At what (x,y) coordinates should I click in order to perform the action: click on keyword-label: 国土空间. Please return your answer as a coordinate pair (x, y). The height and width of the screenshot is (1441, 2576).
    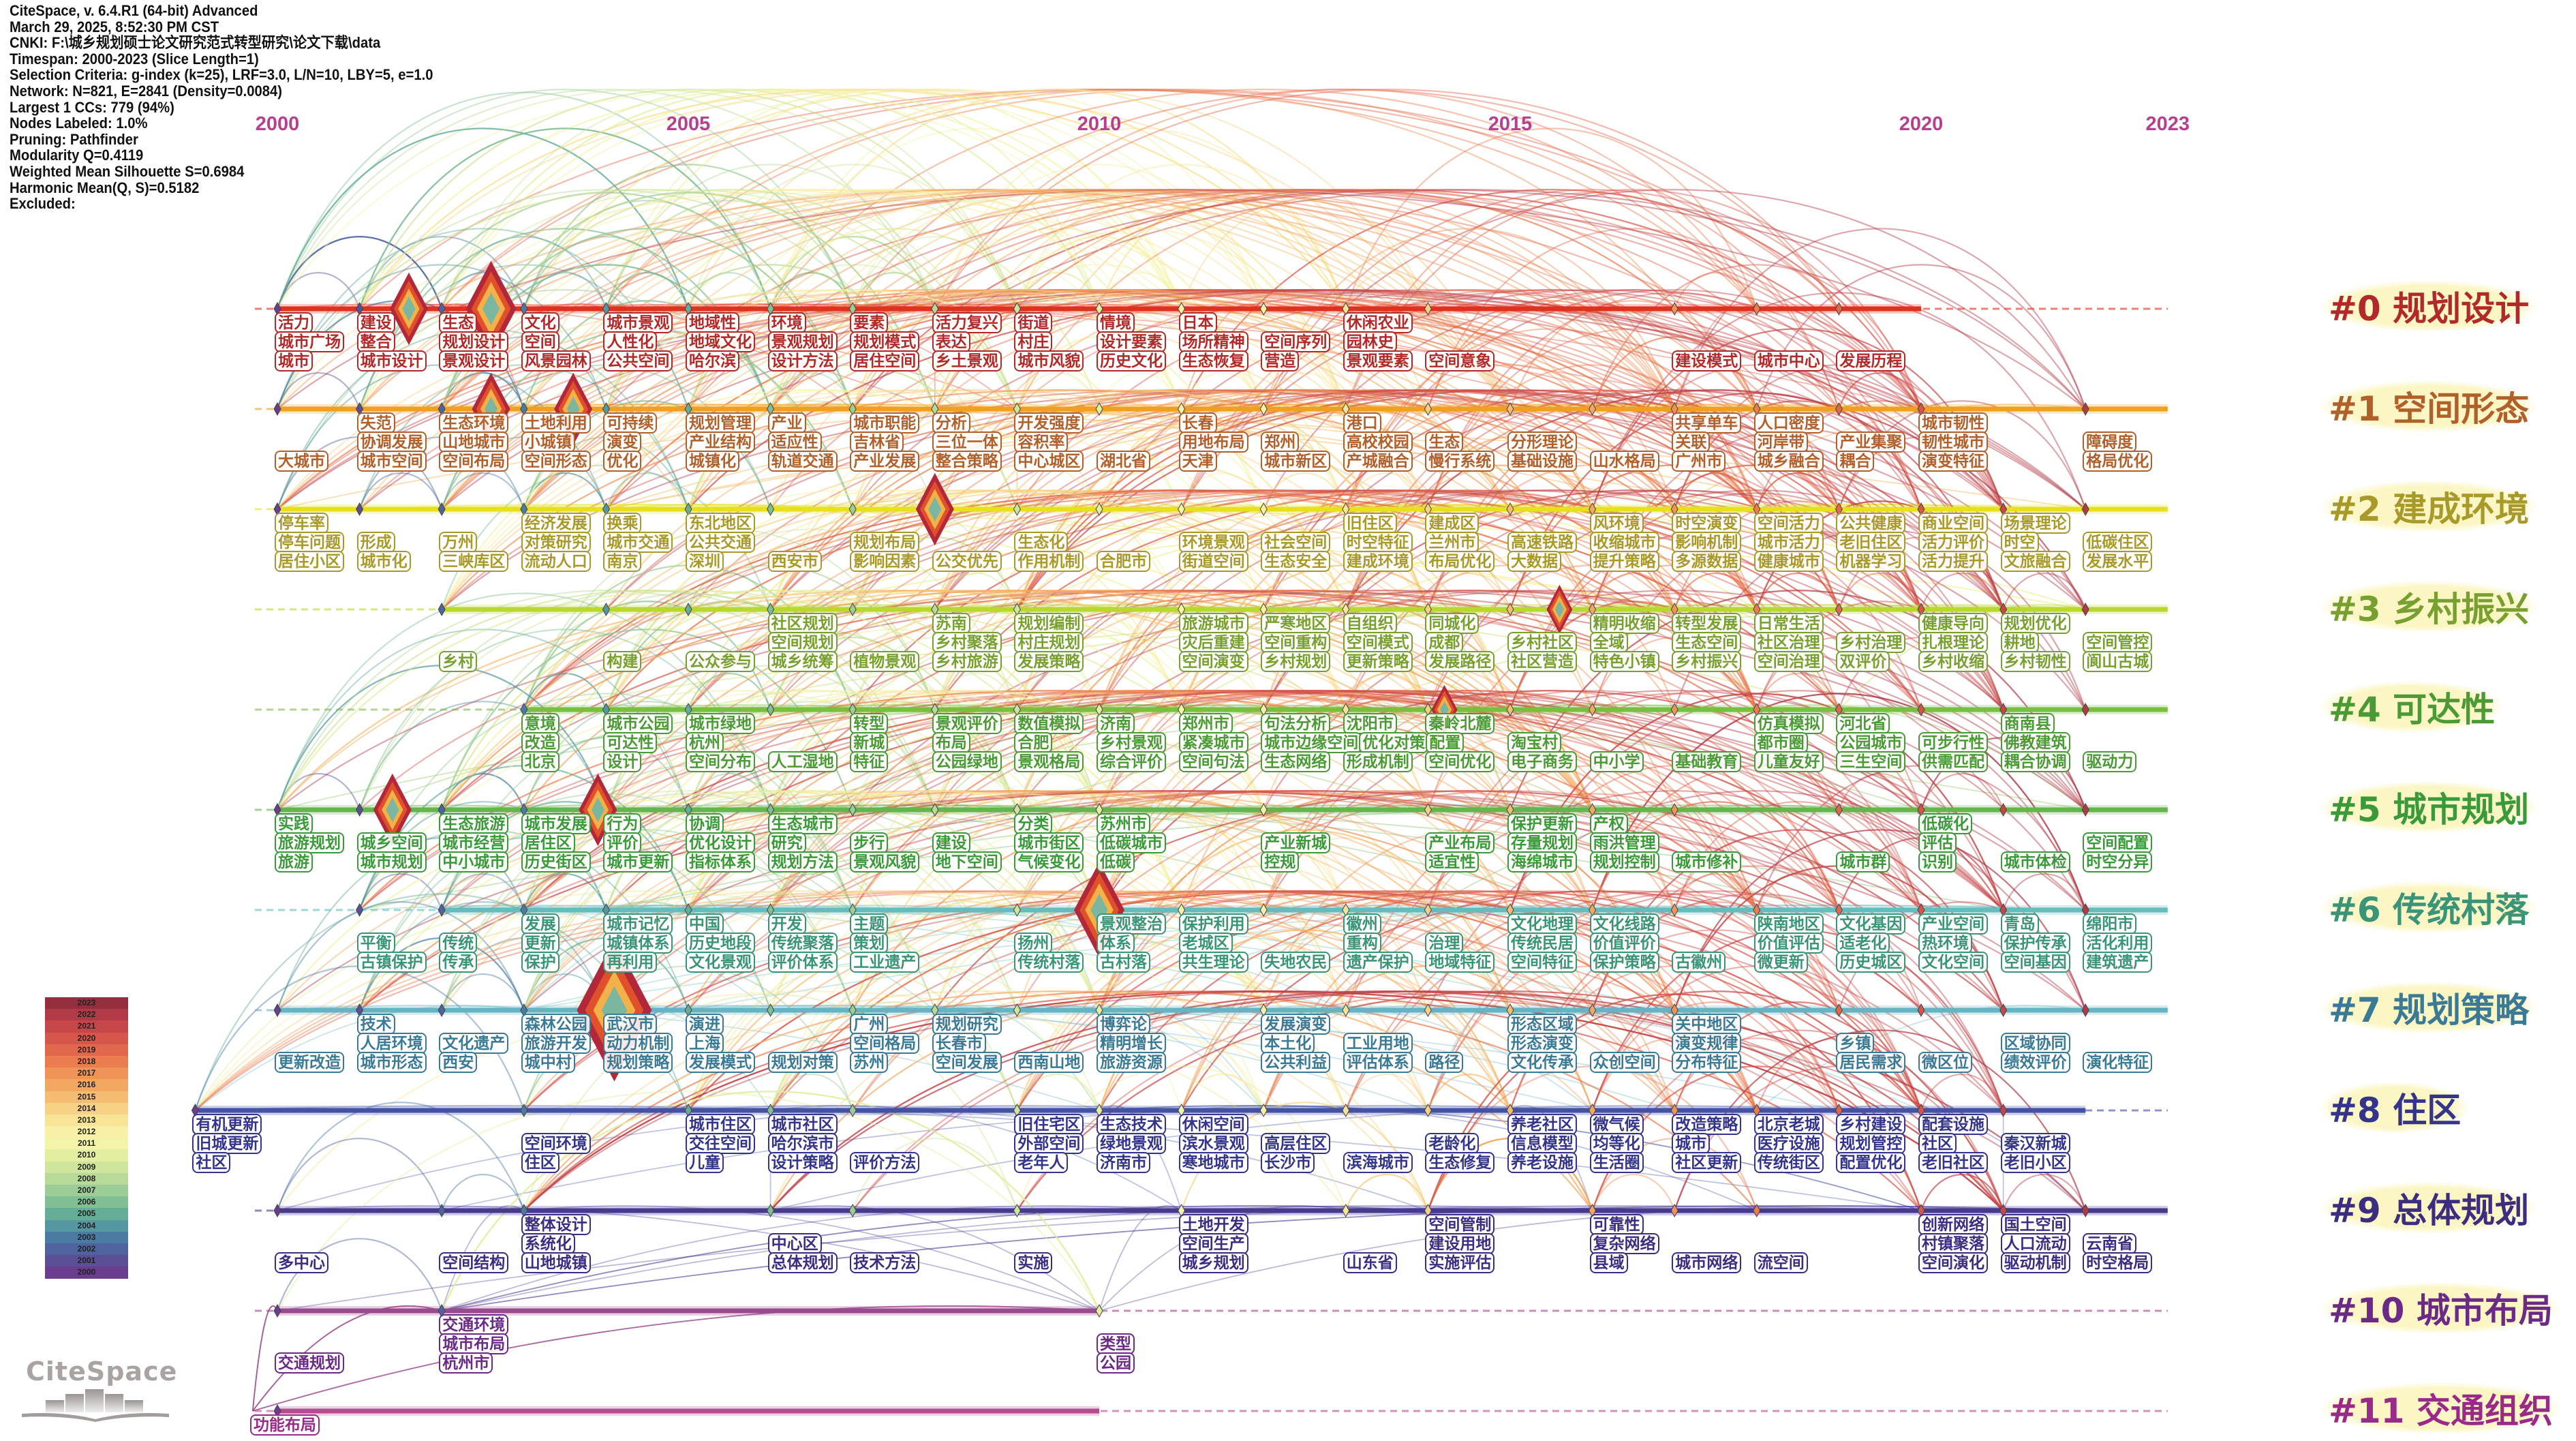
    Looking at the image, I should click on (2035, 1224).